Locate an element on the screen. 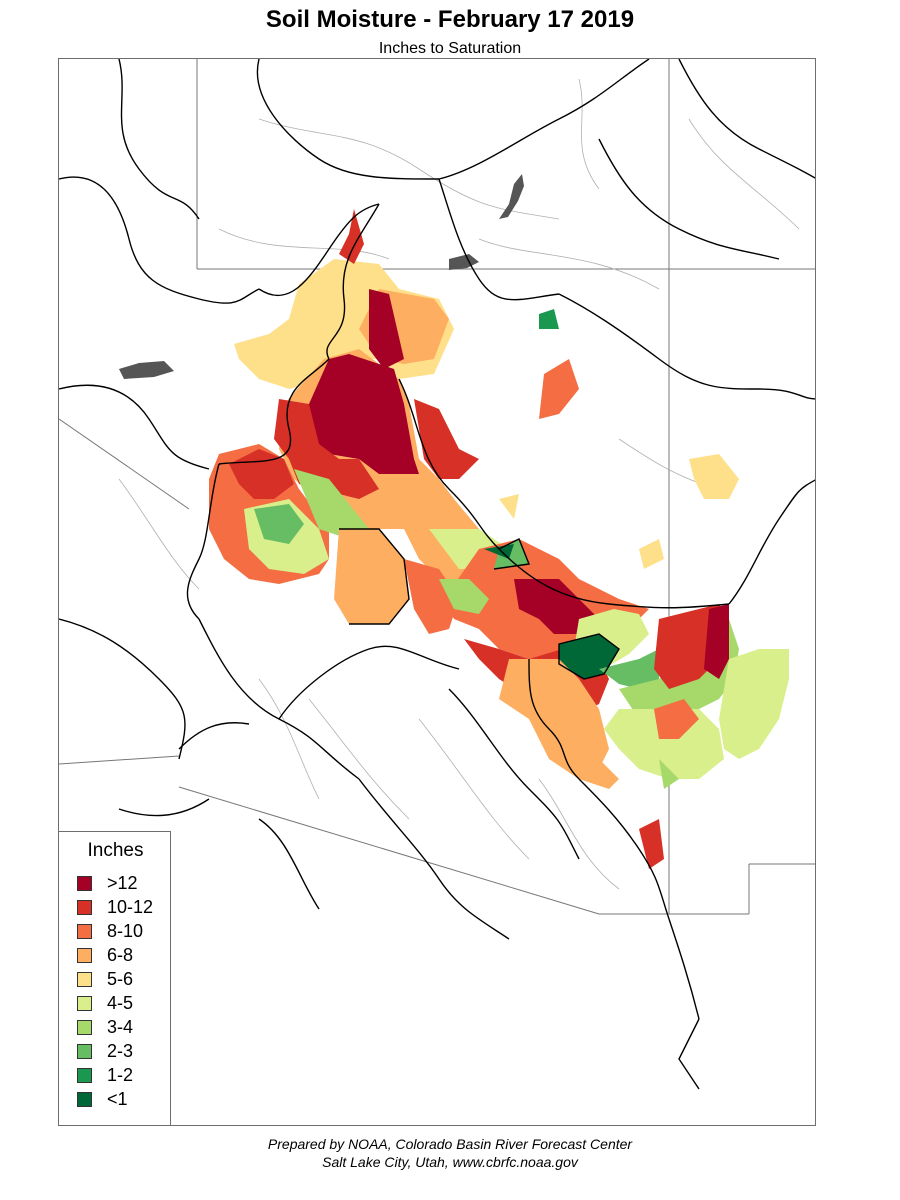  legend-item: 4-5 is located at coordinates (105, 1002).